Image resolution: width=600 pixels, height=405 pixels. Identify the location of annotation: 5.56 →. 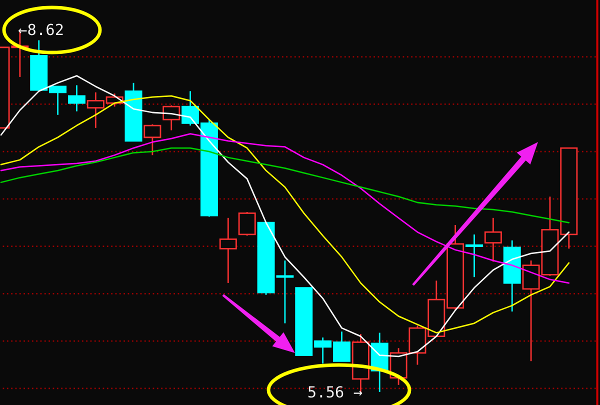
(335, 392).